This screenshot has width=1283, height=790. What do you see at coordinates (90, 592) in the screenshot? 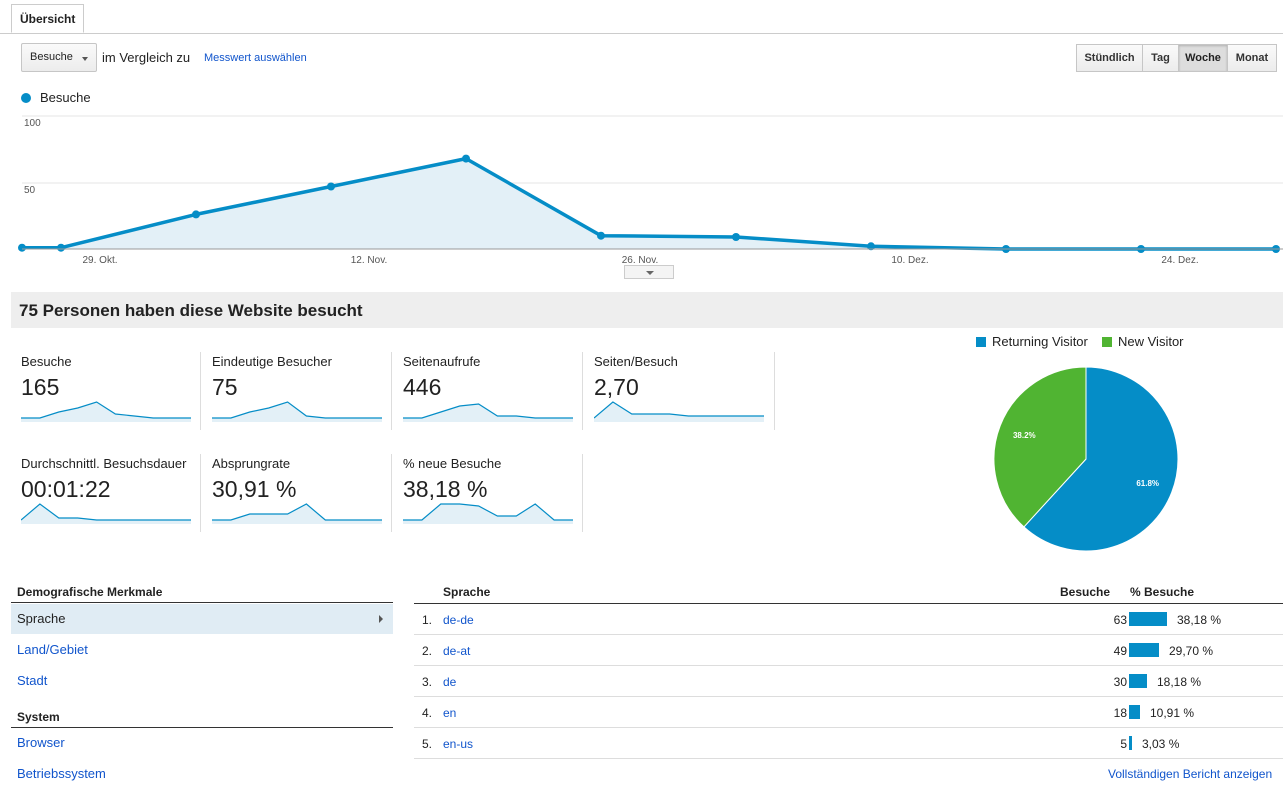
I see `demographics-heading: Demografische Merkmale` at bounding box center [90, 592].